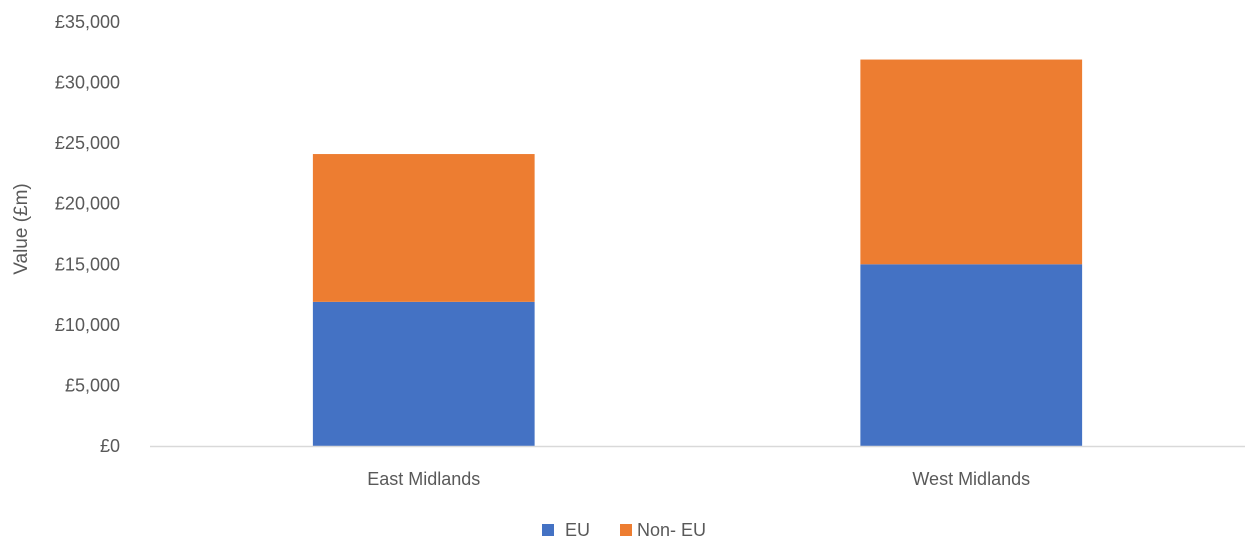  I want to click on bar-eu-west-midlands, so click(971, 355).